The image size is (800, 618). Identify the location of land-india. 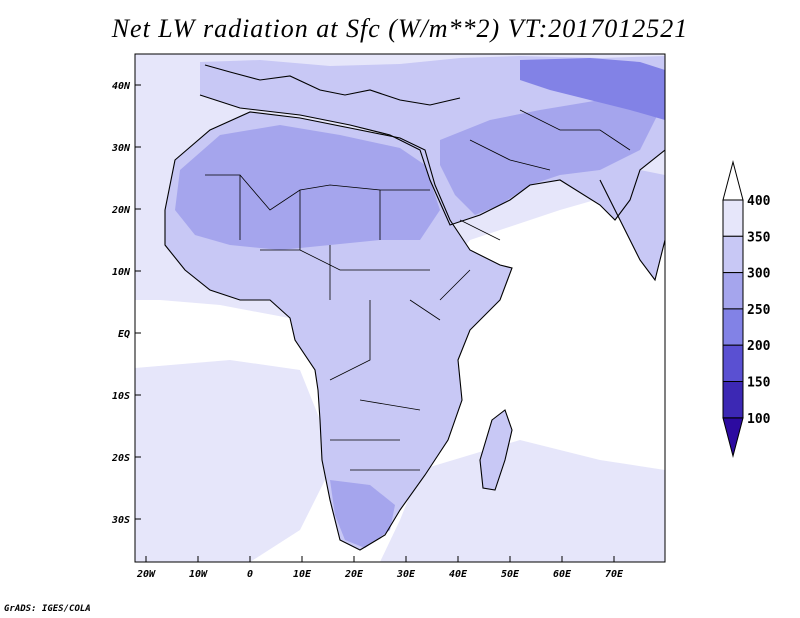
(632, 225).